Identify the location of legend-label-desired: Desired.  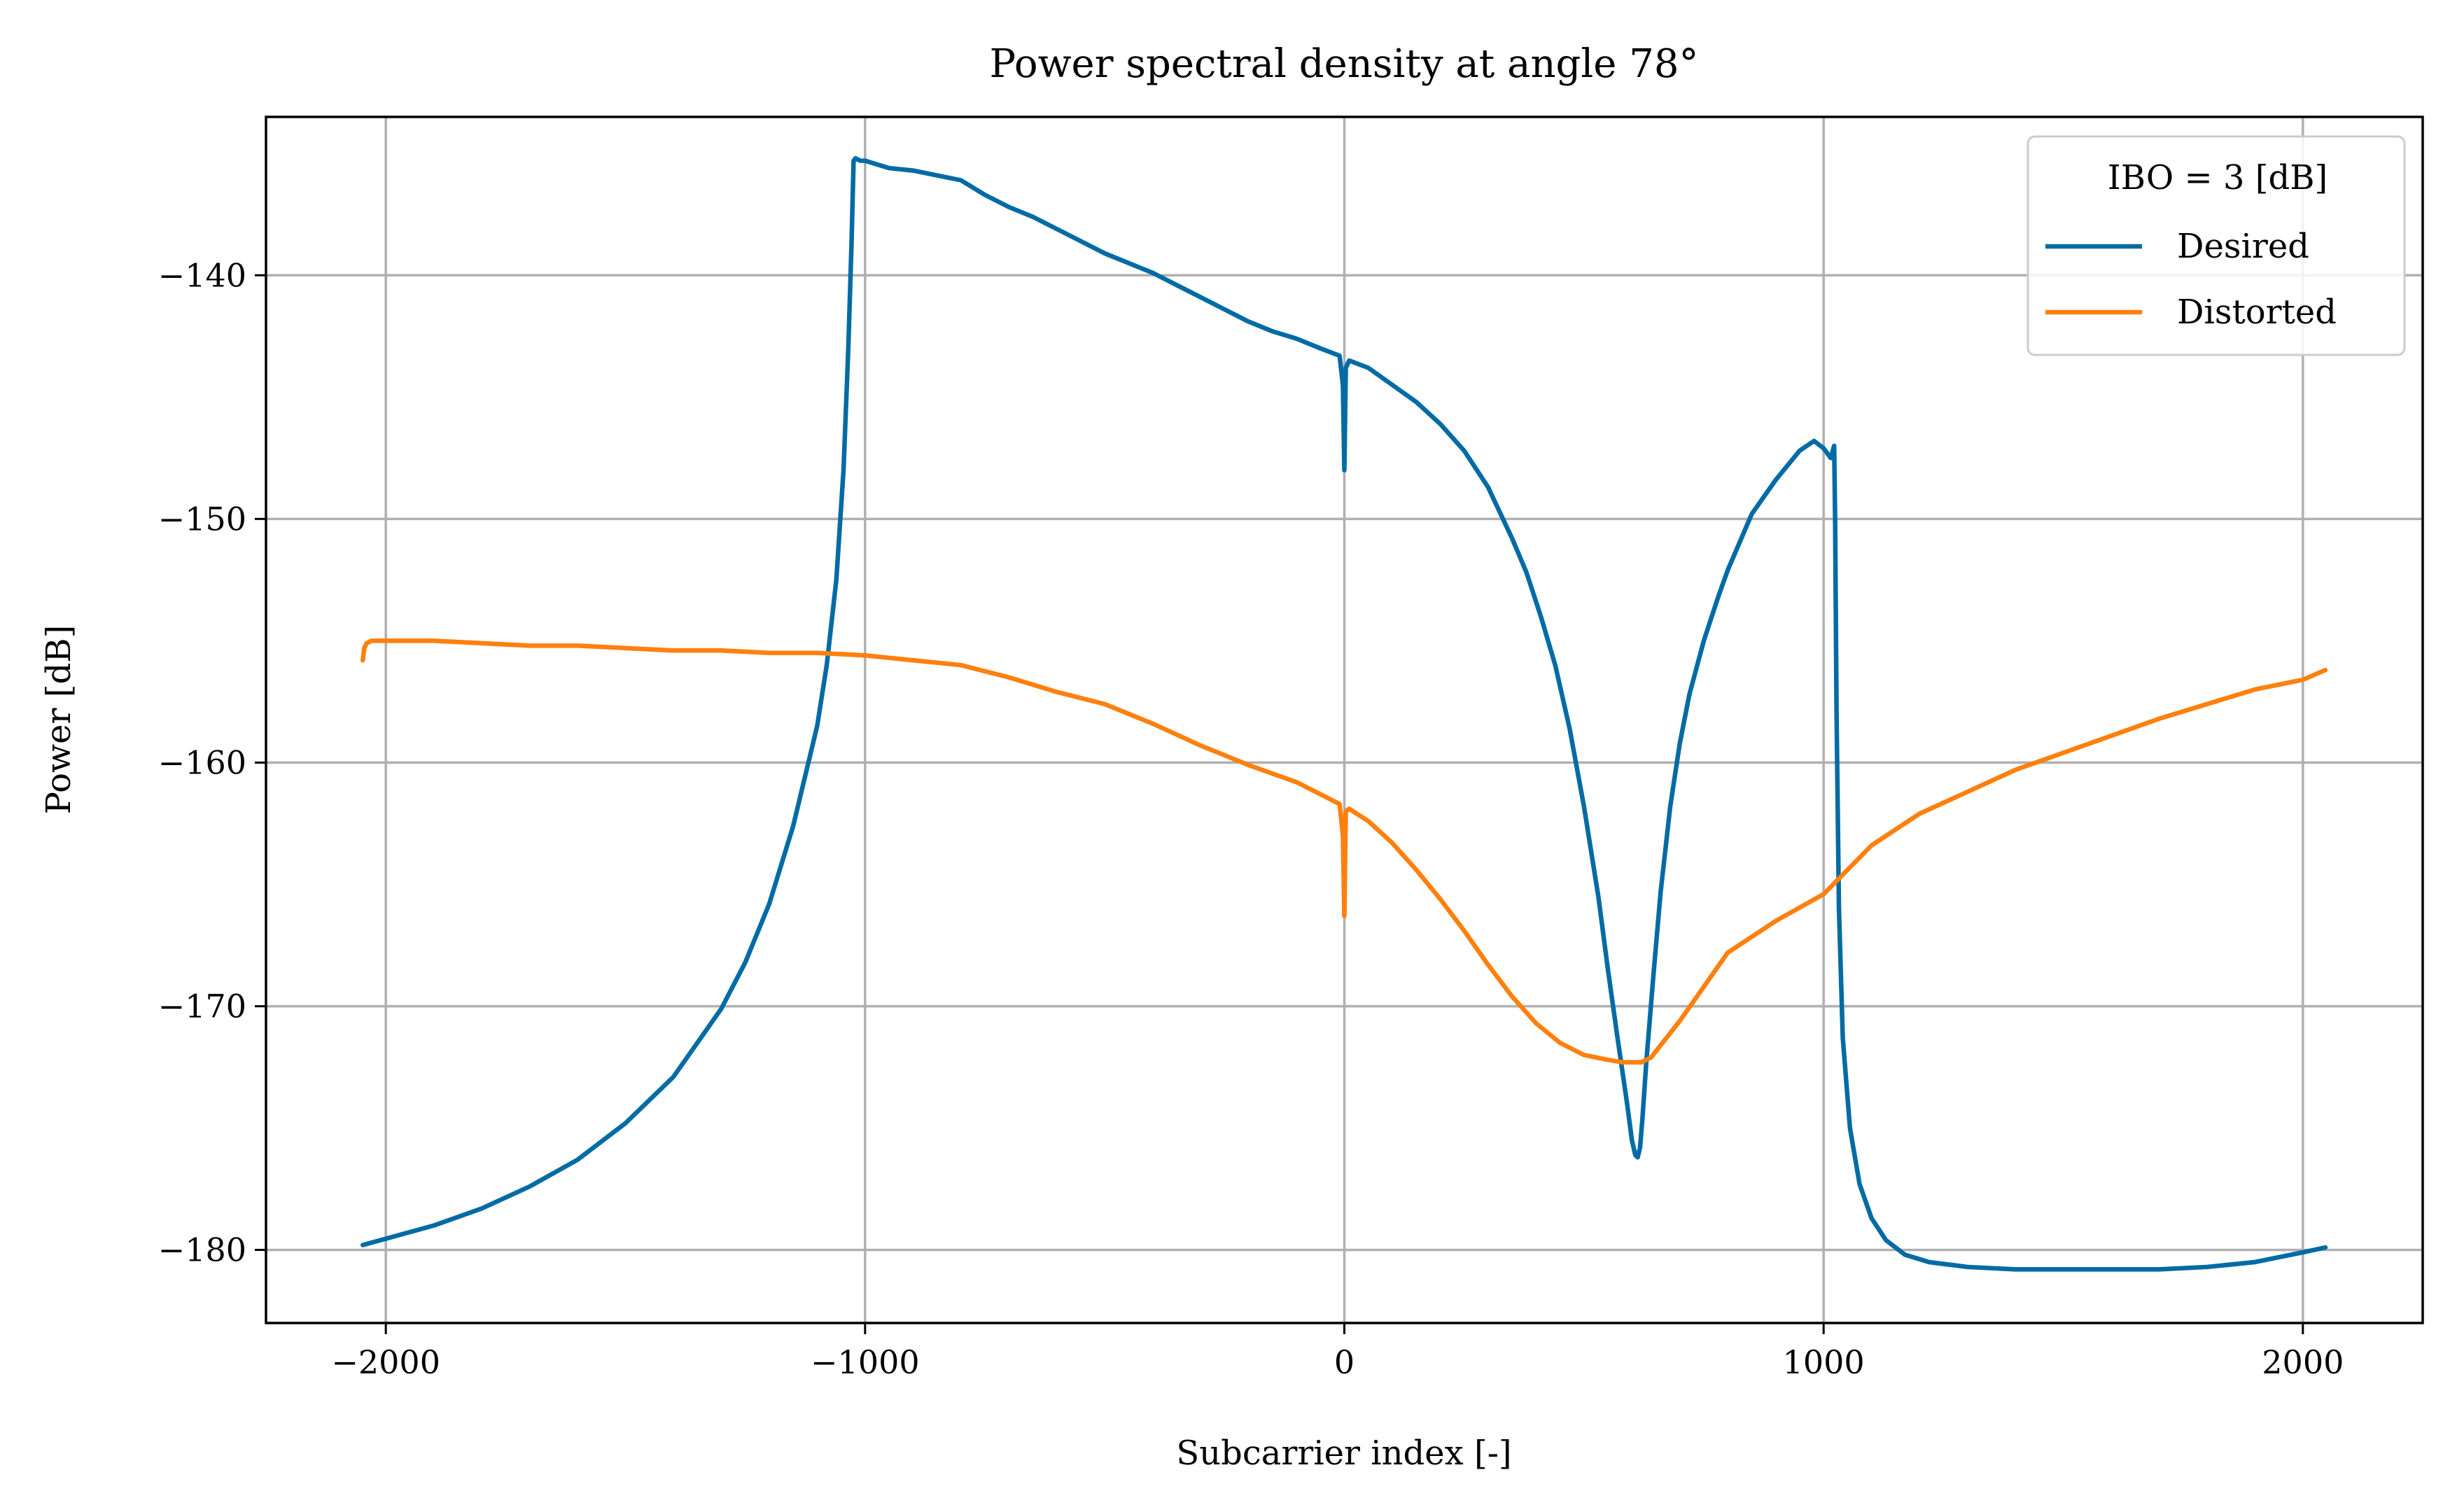
(2243, 246).